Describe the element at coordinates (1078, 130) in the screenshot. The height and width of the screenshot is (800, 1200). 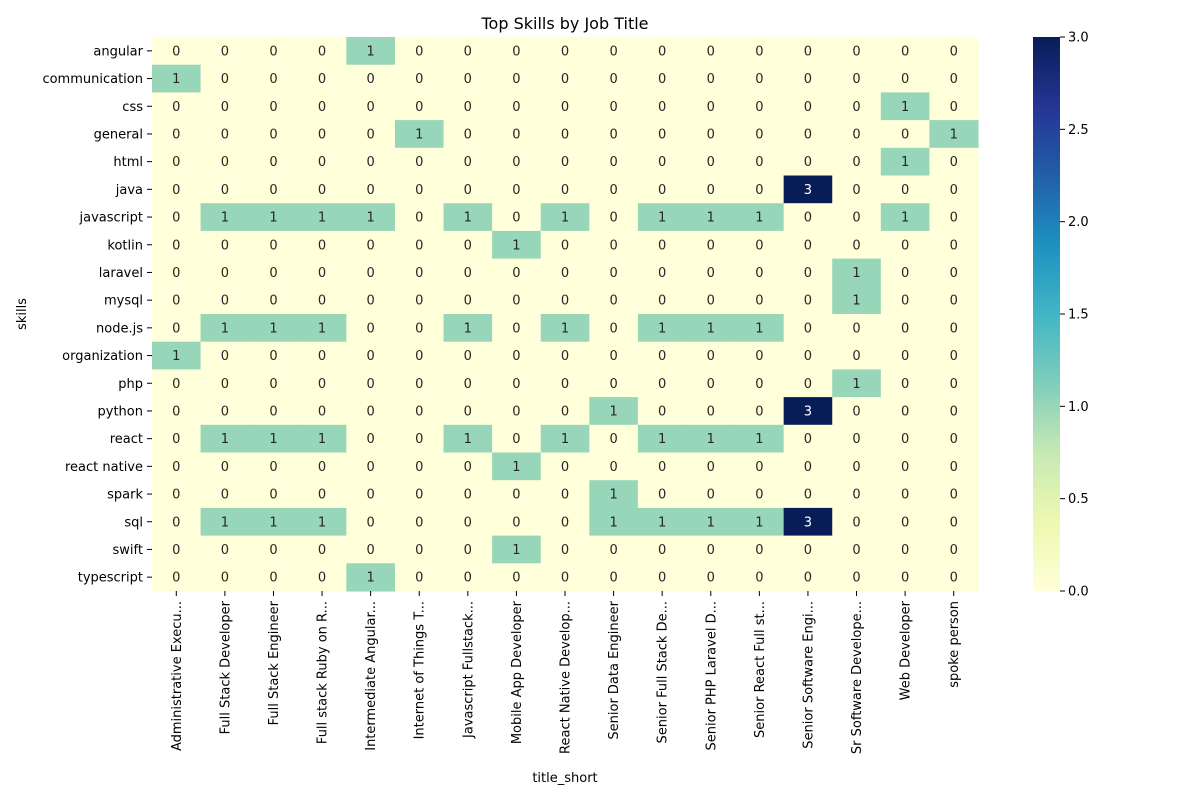
I see `colorbar-tick-label: 2.5` at that location.